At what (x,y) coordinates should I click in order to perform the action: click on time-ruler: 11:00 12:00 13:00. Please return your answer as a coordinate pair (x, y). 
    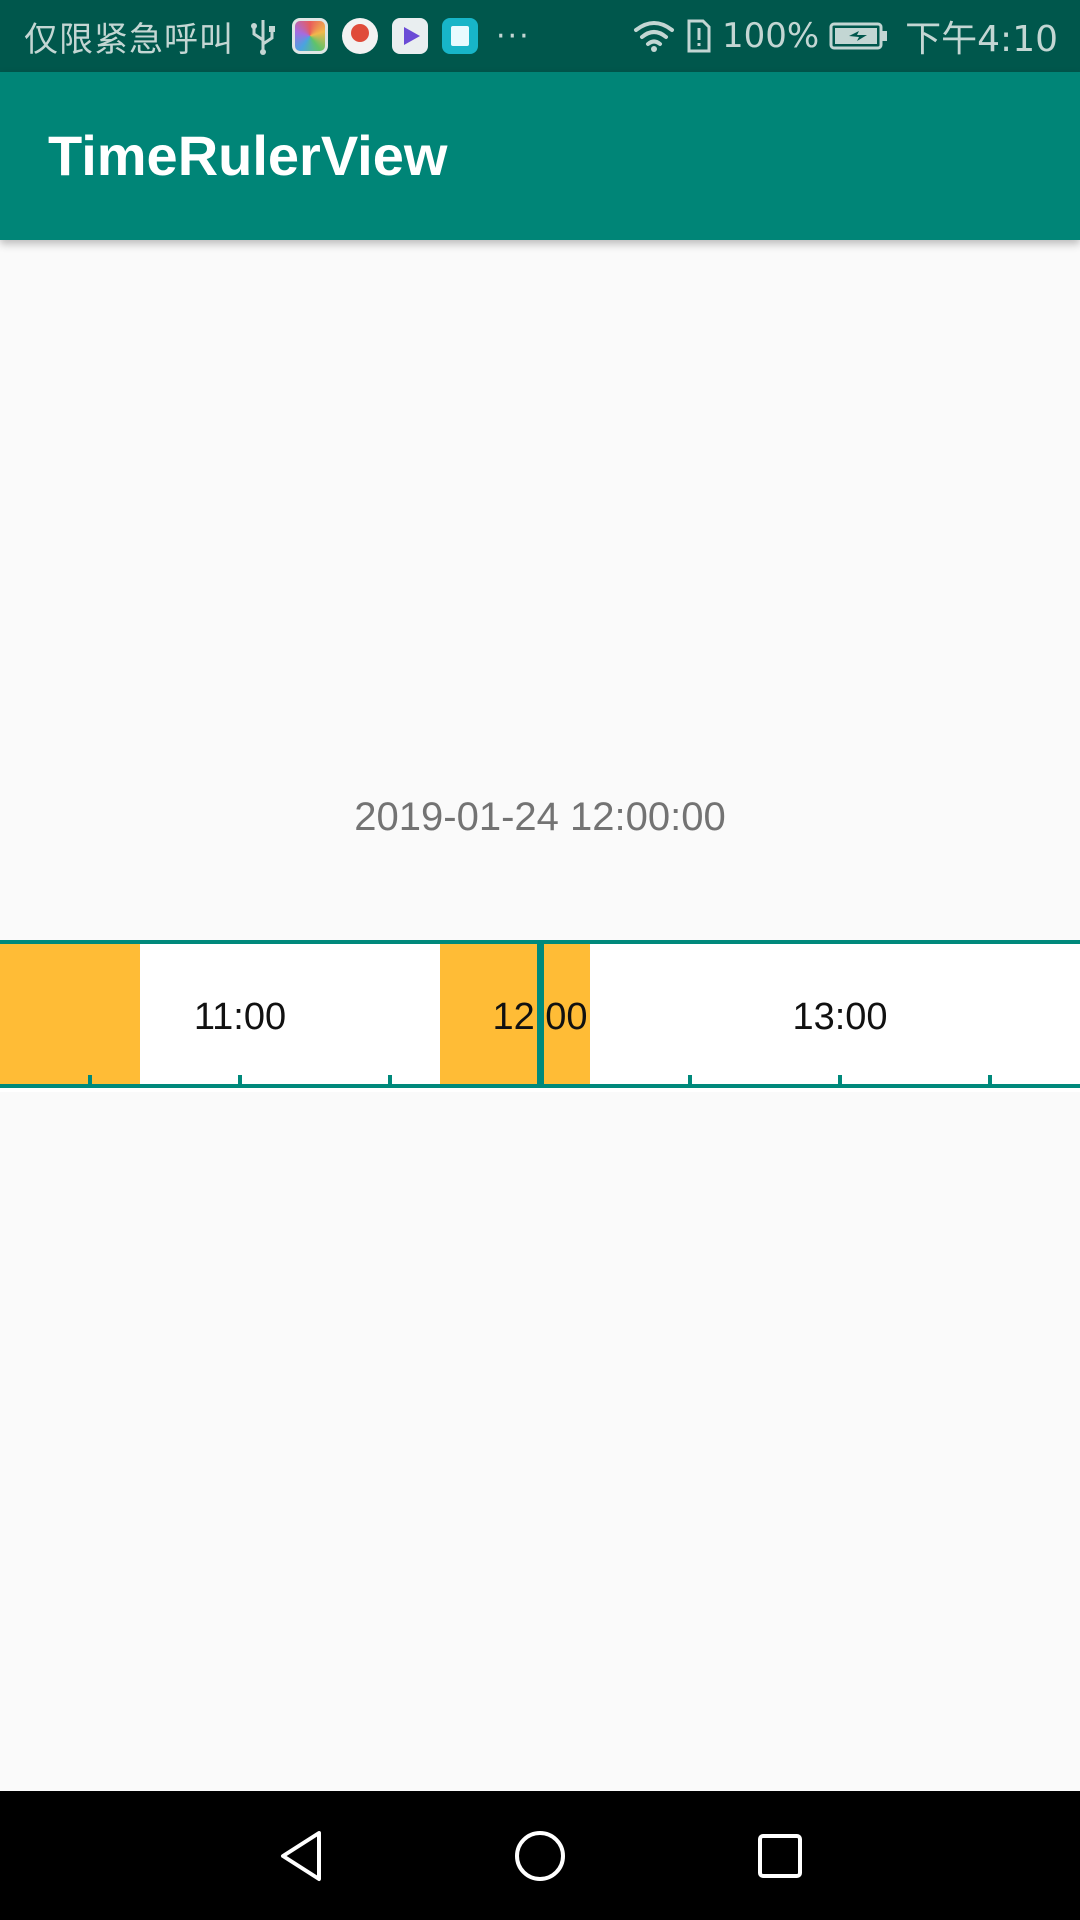
    Looking at the image, I should click on (540, 1016).